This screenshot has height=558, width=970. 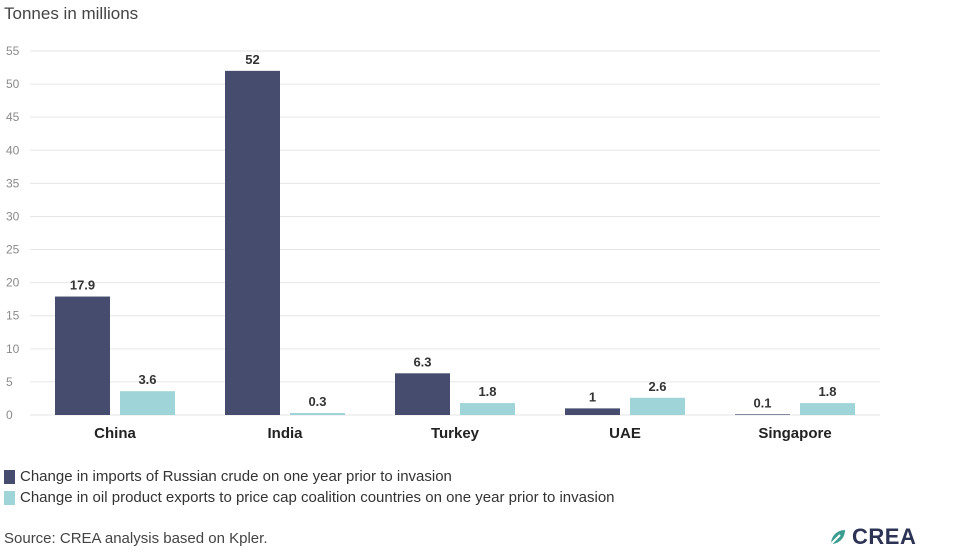 I want to click on x-tick-label: Turkey, so click(x=455, y=433).